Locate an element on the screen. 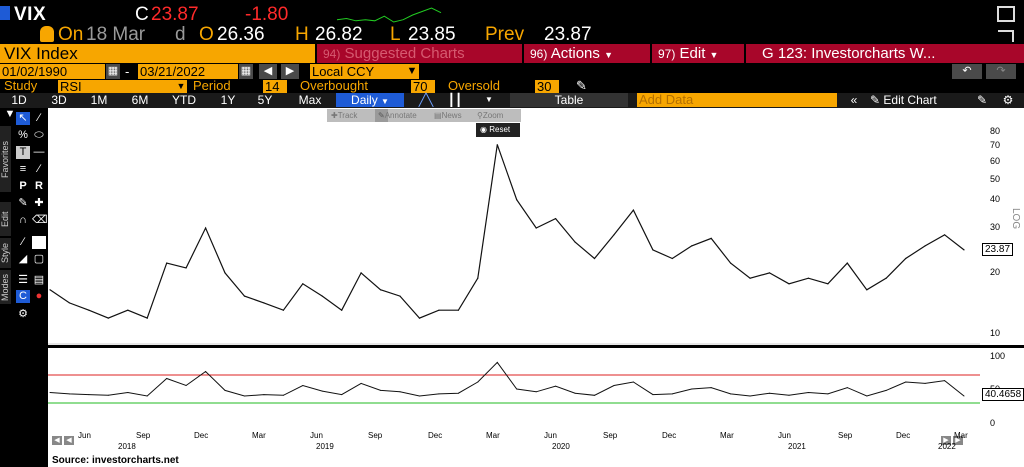  price-tick: 50 is located at coordinates (995, 179).